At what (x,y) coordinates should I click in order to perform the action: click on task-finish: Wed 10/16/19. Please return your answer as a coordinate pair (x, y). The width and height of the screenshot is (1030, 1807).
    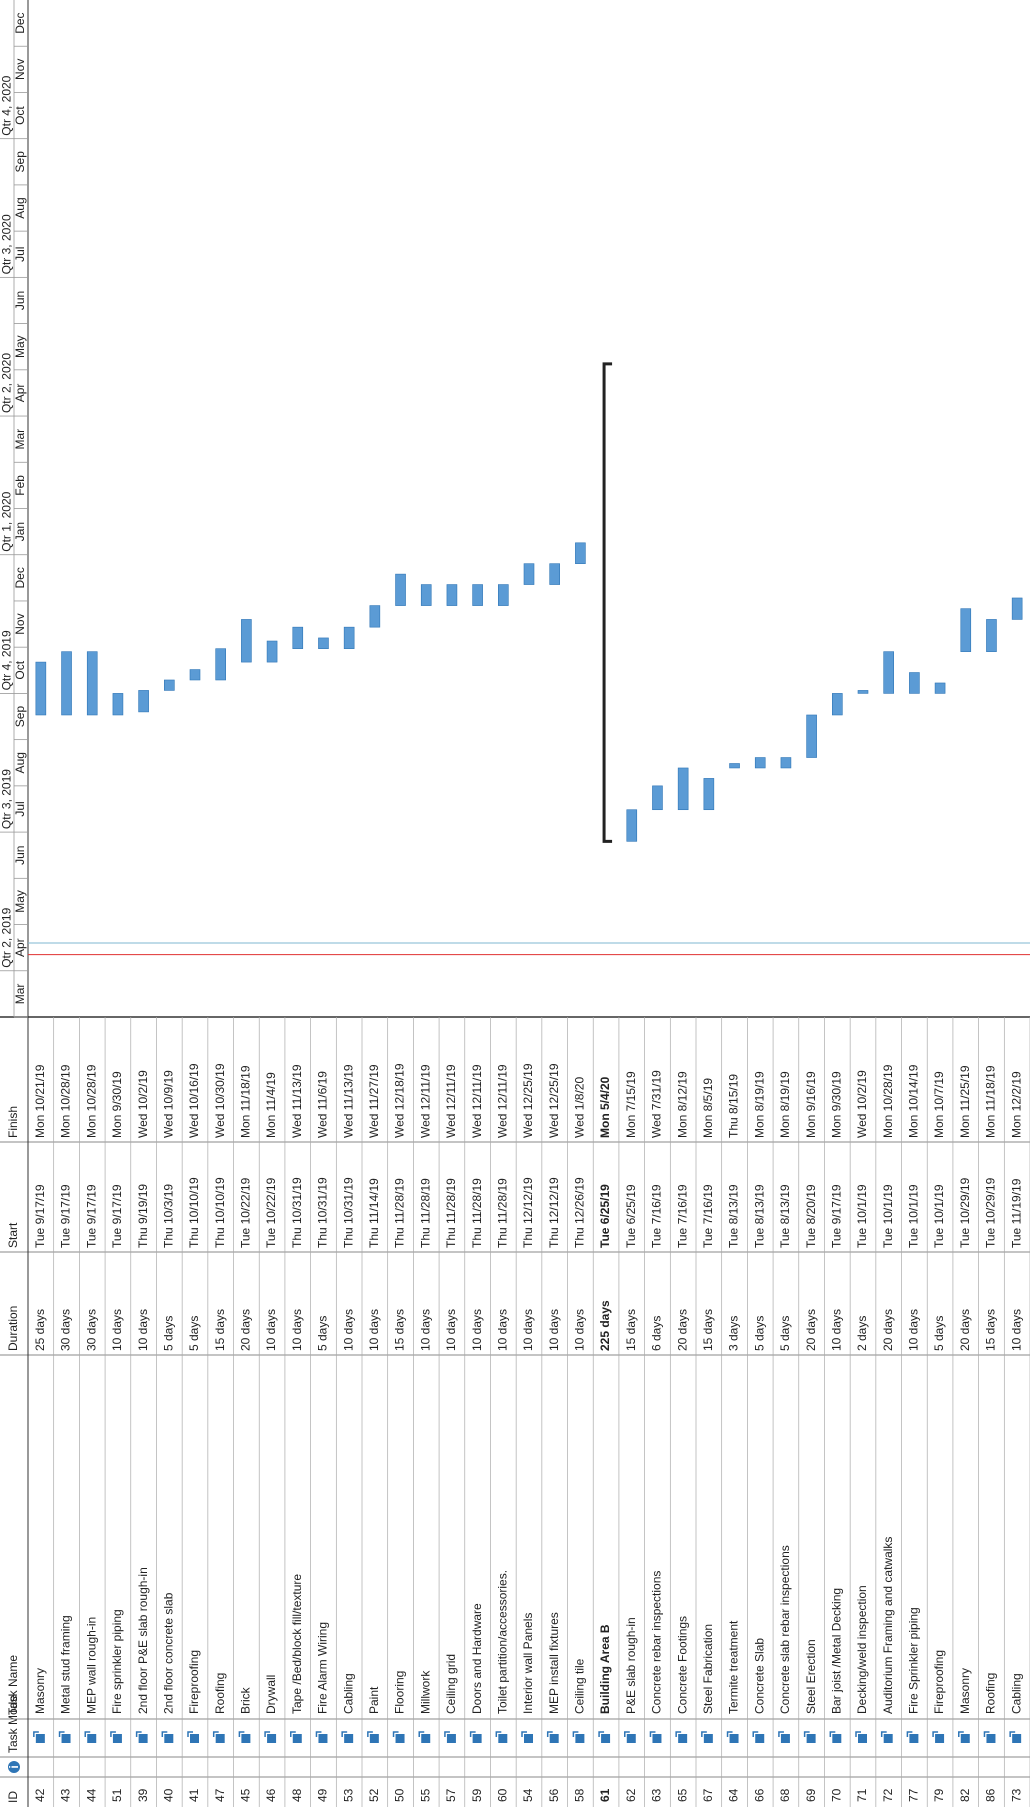
    Looking at the image, I should click on (194, 1100).